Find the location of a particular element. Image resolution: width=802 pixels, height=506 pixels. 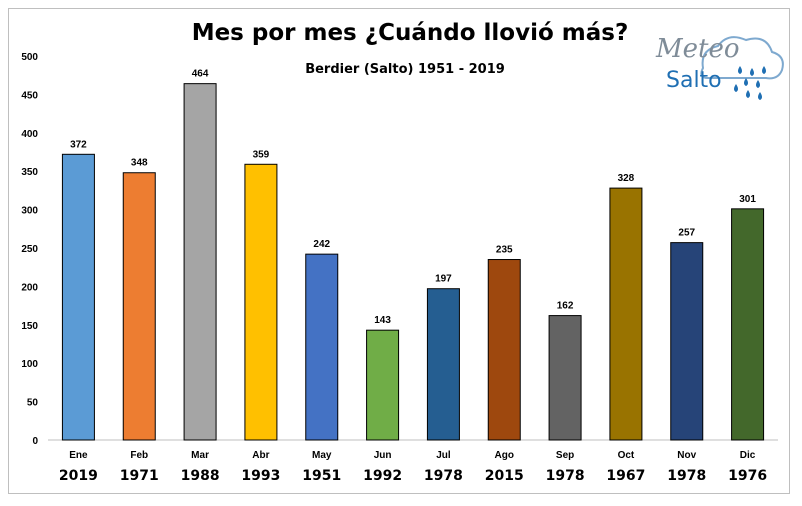

x-tick-label: Mar is located at coordinates (200, 455).